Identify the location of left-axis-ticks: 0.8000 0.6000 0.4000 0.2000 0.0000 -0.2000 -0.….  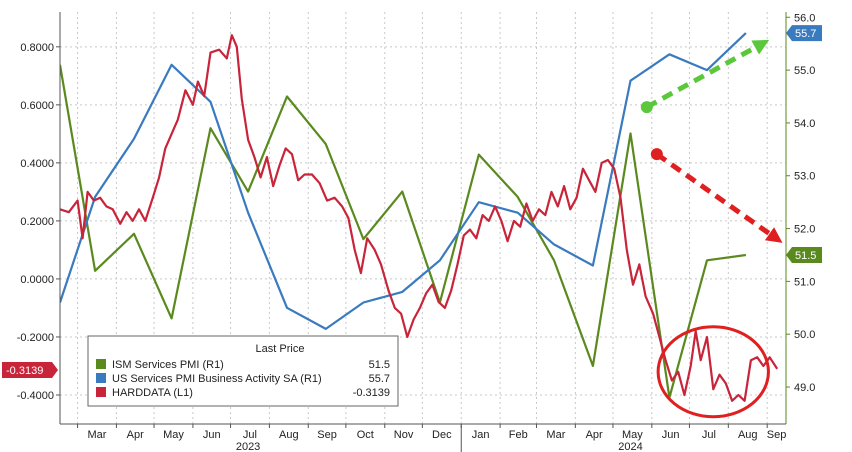
(38, 222).